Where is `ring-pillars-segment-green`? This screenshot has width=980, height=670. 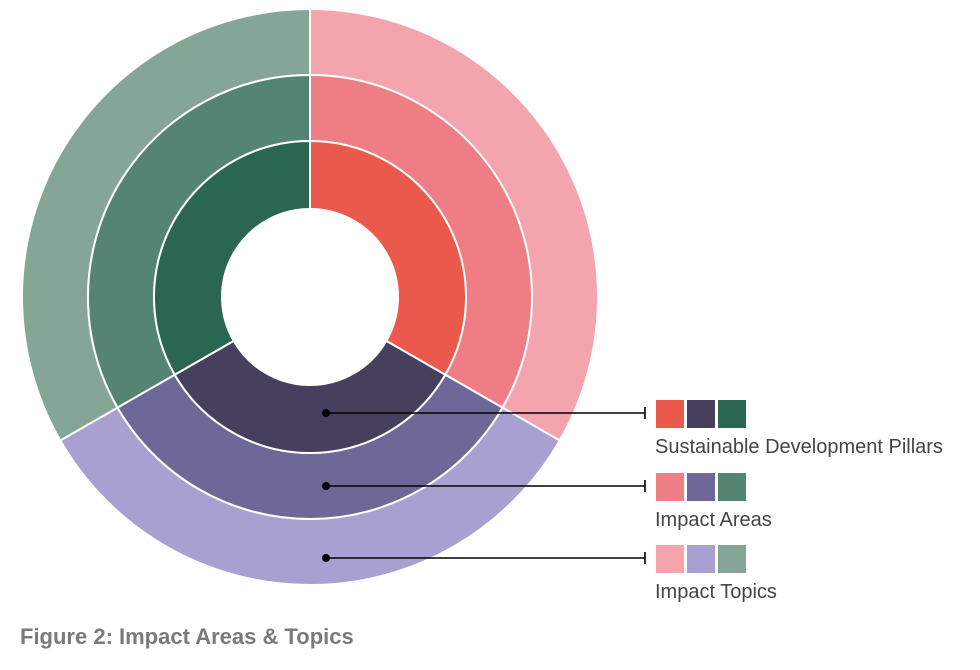 ring-pillars-segment-green is located at coordinates (232, 258).